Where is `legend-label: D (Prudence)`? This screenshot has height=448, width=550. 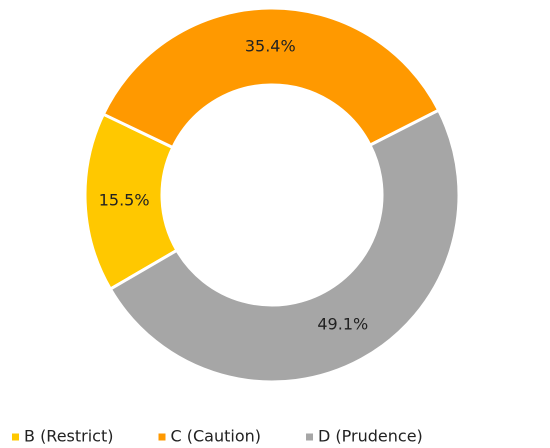 legend-label: D (Prudence) is located at coordinates (370, 436).